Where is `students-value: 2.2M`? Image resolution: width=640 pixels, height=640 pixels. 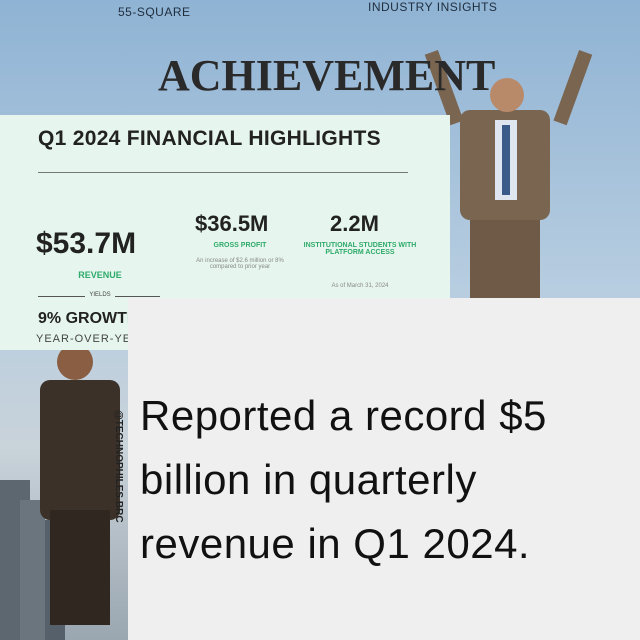 students-value: 2.2M is located at coordinates (354, 223).